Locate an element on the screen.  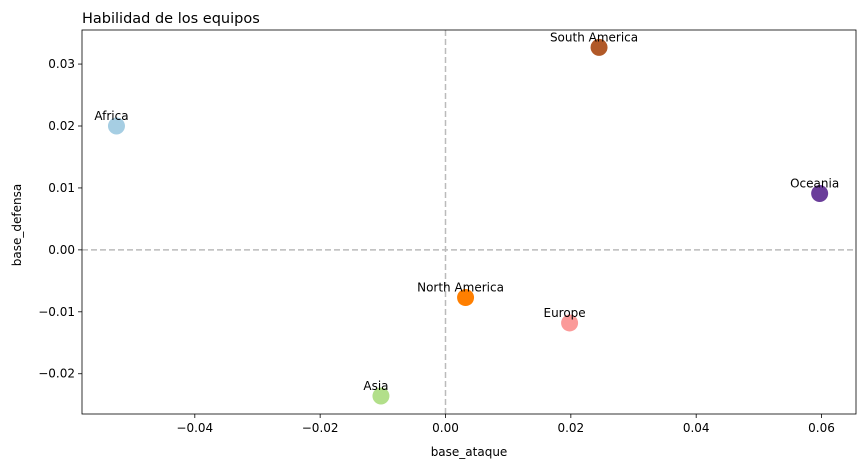
point-label: Asia is located at coordinates (375, 386).